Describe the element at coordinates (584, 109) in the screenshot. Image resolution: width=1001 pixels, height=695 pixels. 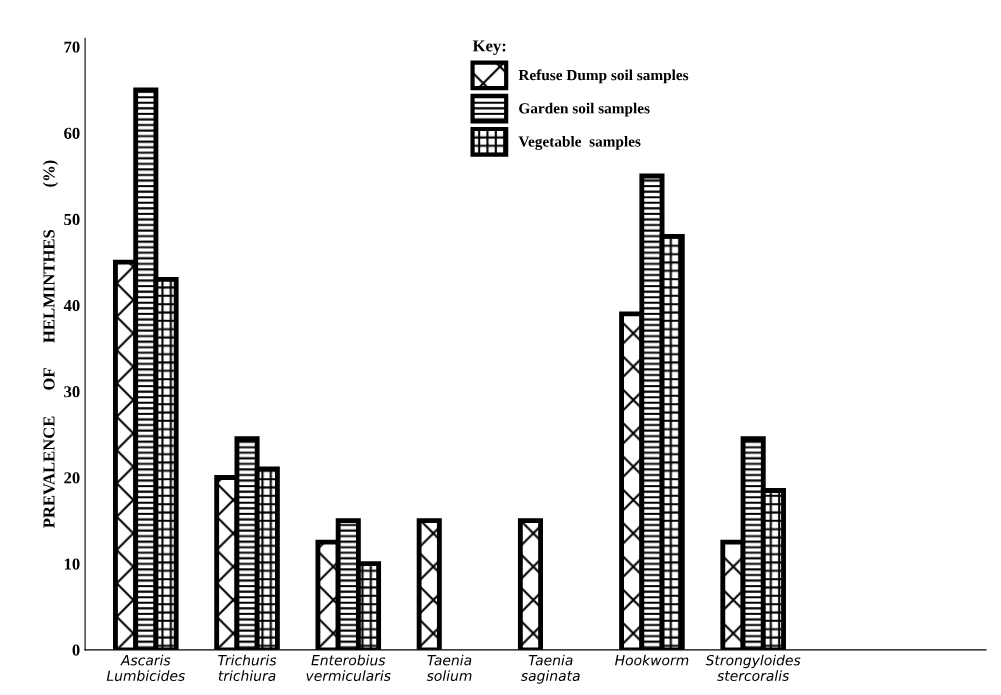
I see `legend-label: Garden soil samples` at that location.